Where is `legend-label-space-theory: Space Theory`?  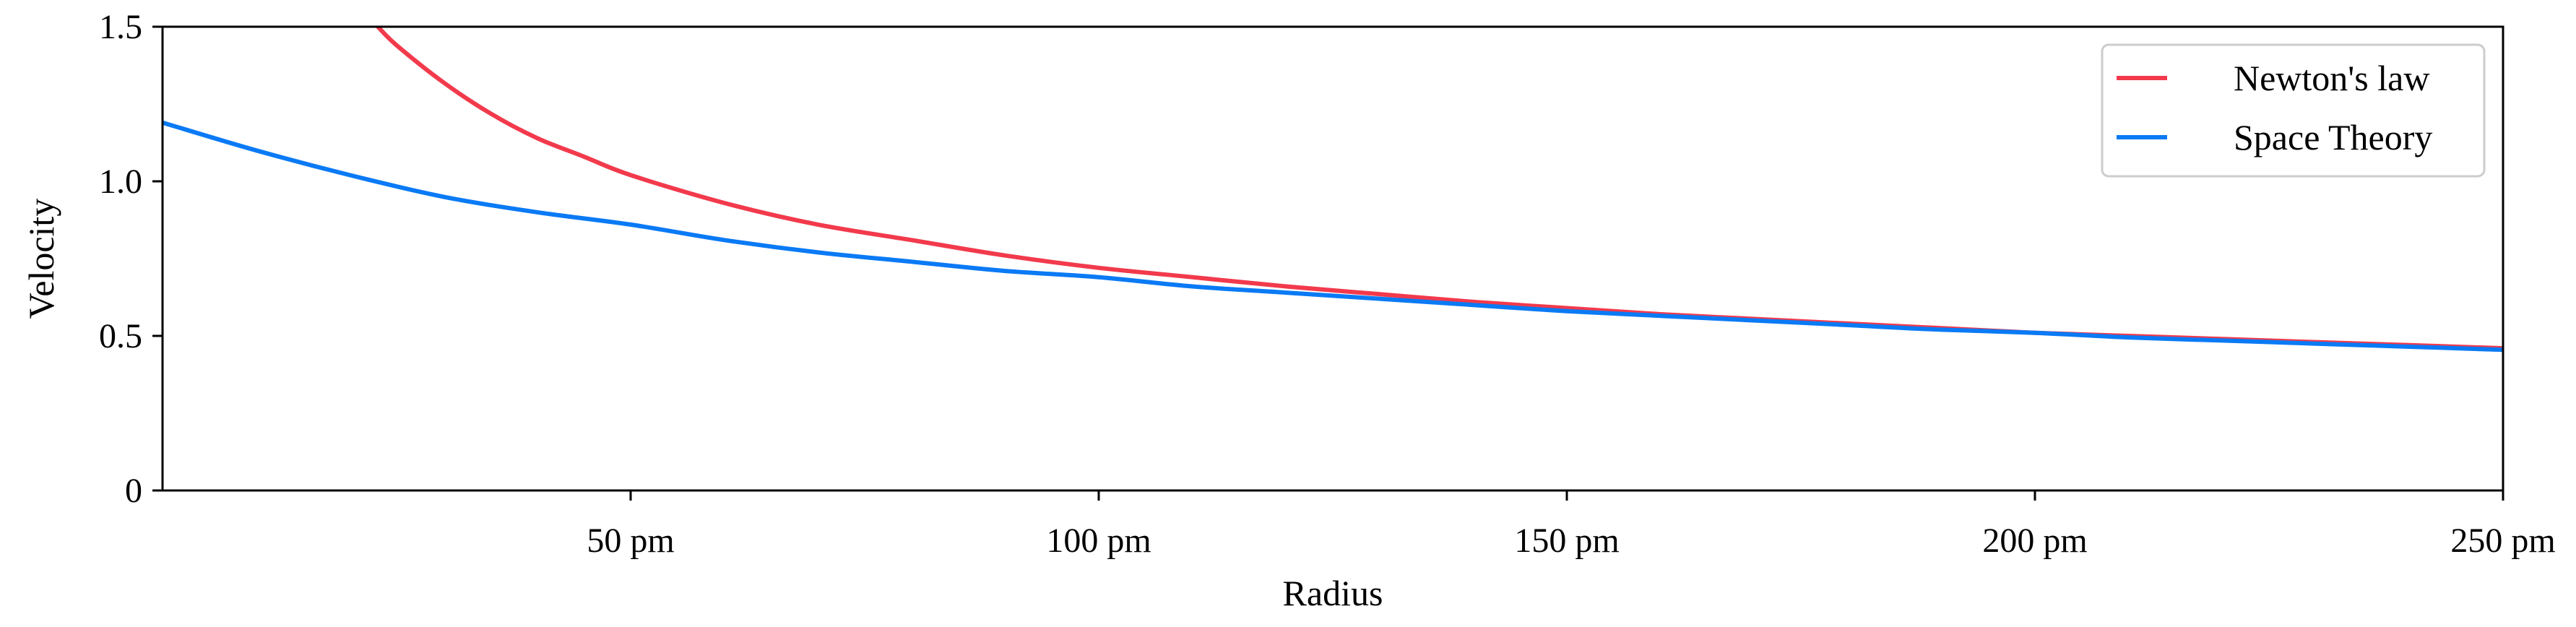 legend-label-space-theory: Space Theory is located at coordinates (2333, 137).